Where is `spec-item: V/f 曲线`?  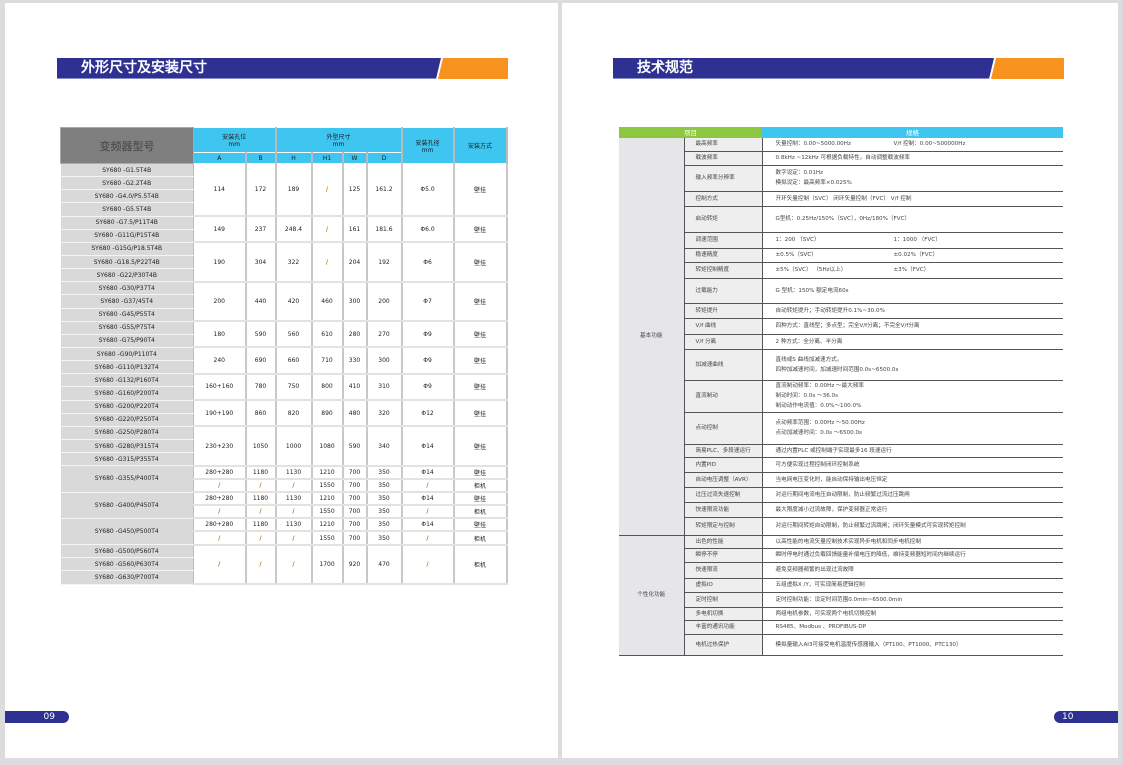
spec-item: V/f 曲线 is located at coordinates (723, 326).